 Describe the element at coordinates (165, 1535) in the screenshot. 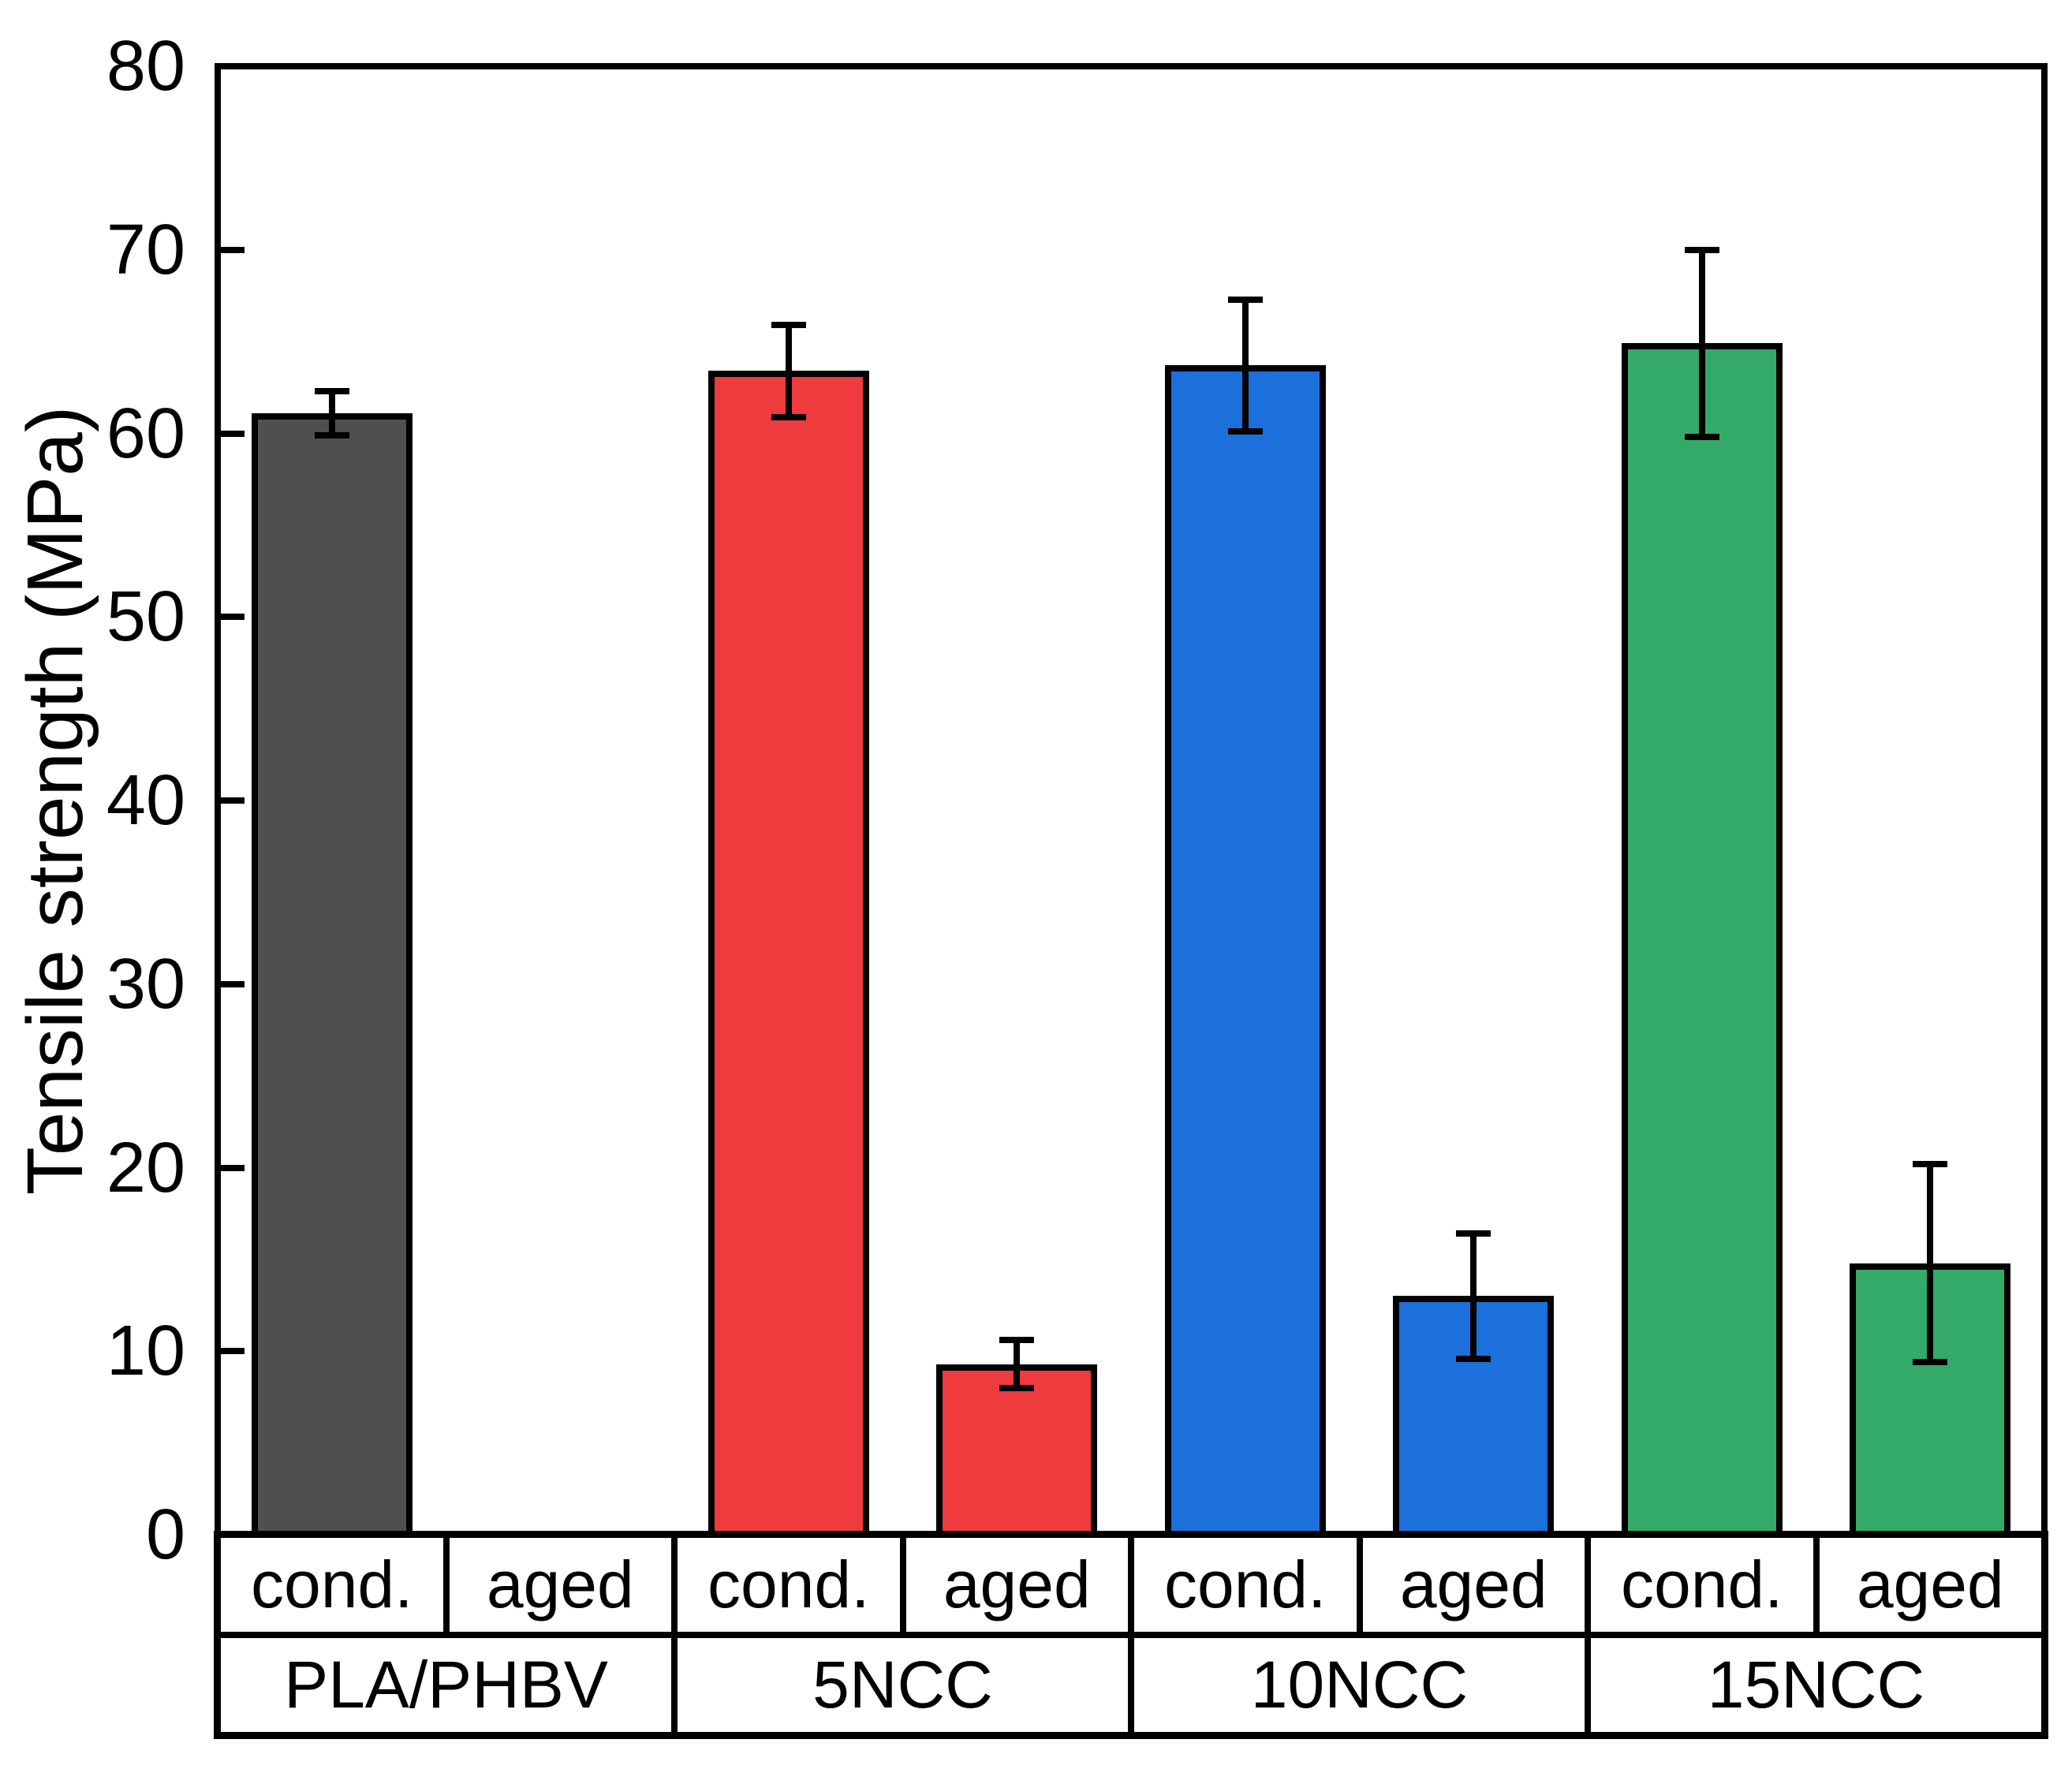

I see `y-axis-tick-label: 0` at that location.